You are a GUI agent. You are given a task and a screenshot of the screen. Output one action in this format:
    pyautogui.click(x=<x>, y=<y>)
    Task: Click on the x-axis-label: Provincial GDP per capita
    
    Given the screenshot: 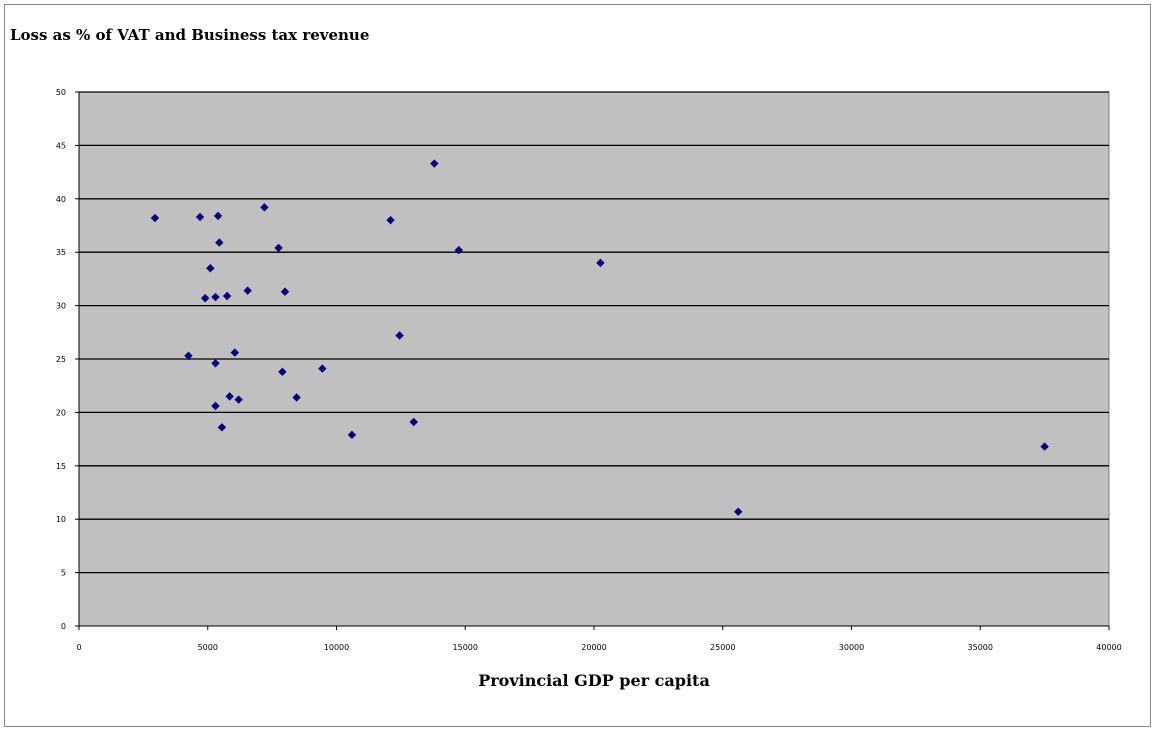 What is the action you would take?
    pyautogui.click(x=594, y=680)
    